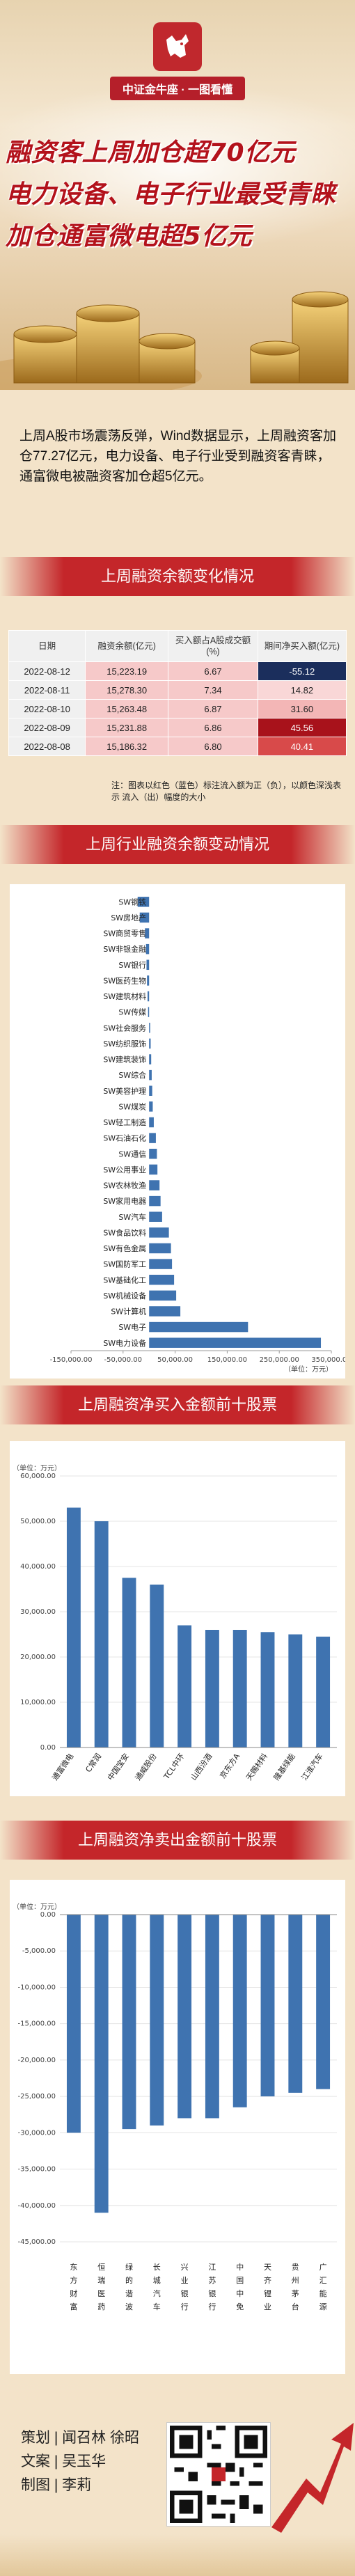  I want to click on category-label: SW商贸零售, so click(124, 933).